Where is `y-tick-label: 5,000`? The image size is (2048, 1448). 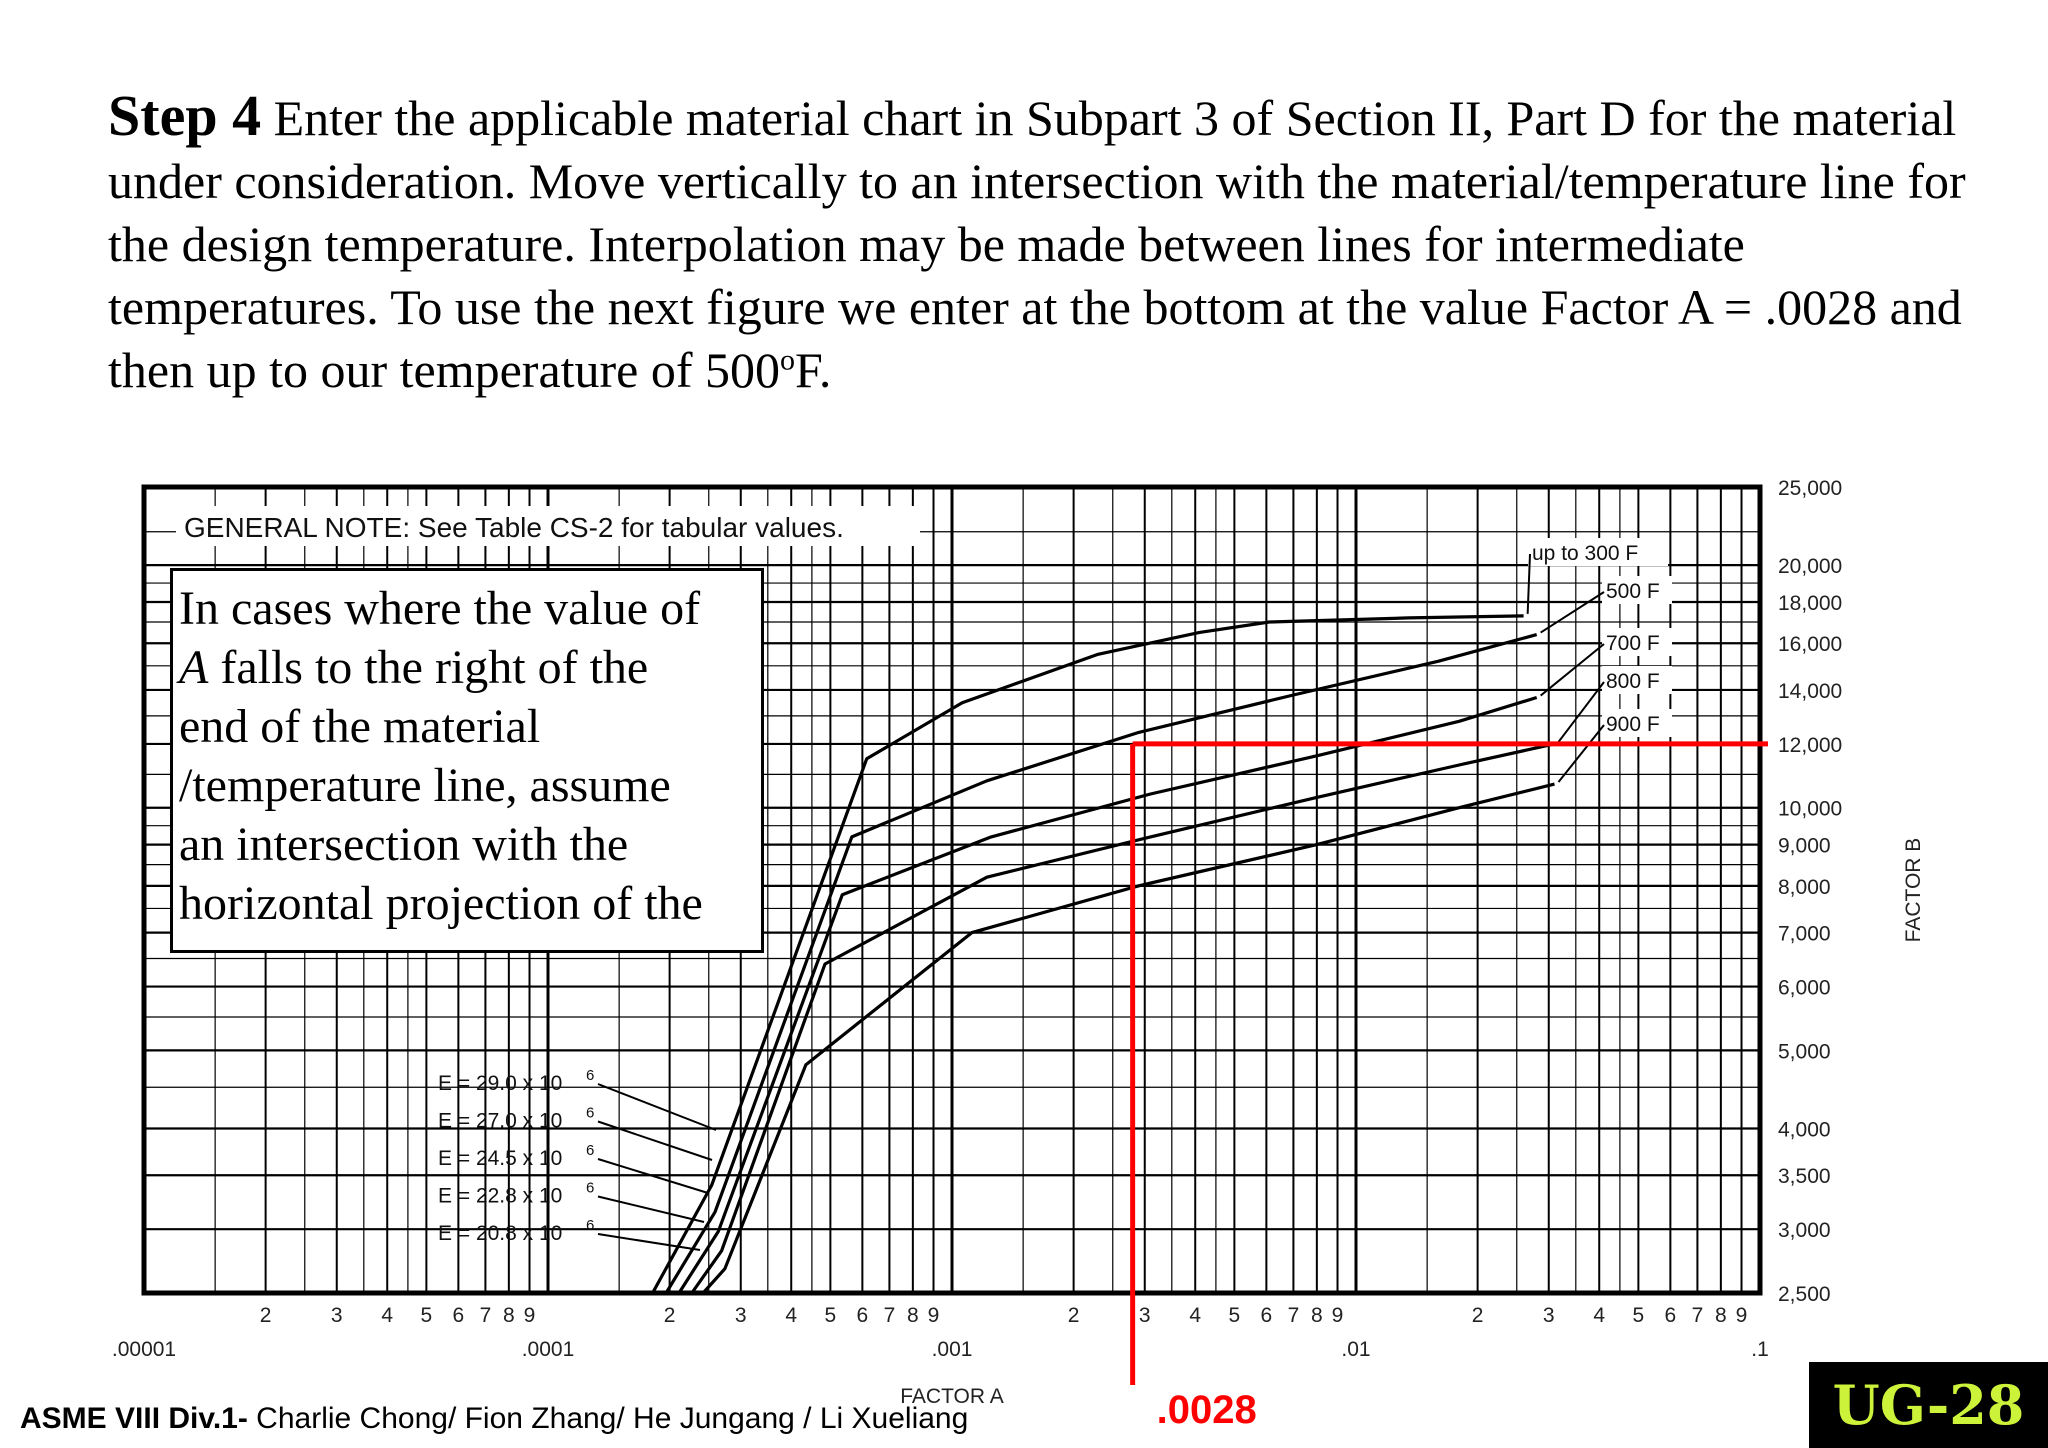
y-tick-label: 5,000 is located at coordinates (1804, 1051).